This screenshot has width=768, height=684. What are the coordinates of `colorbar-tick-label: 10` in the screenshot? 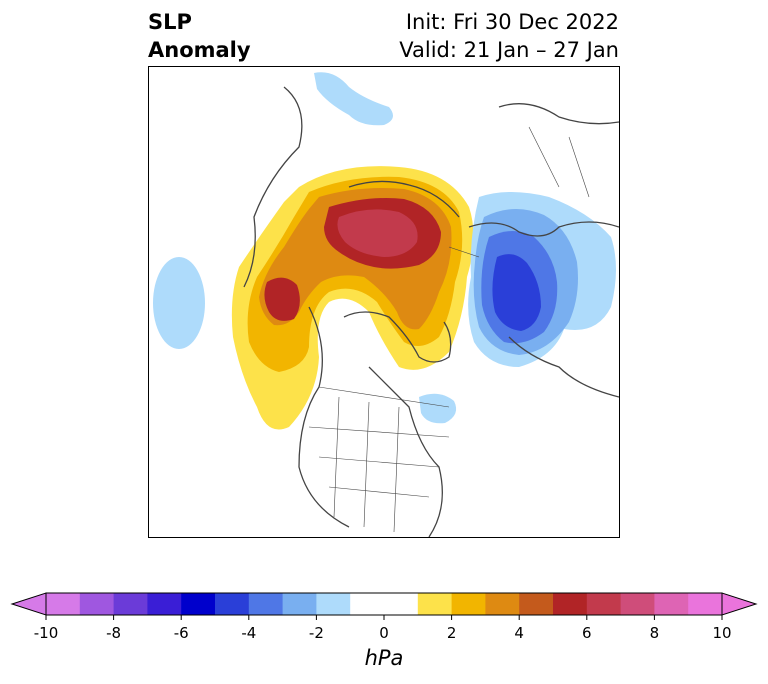 It's located at (722, 633).